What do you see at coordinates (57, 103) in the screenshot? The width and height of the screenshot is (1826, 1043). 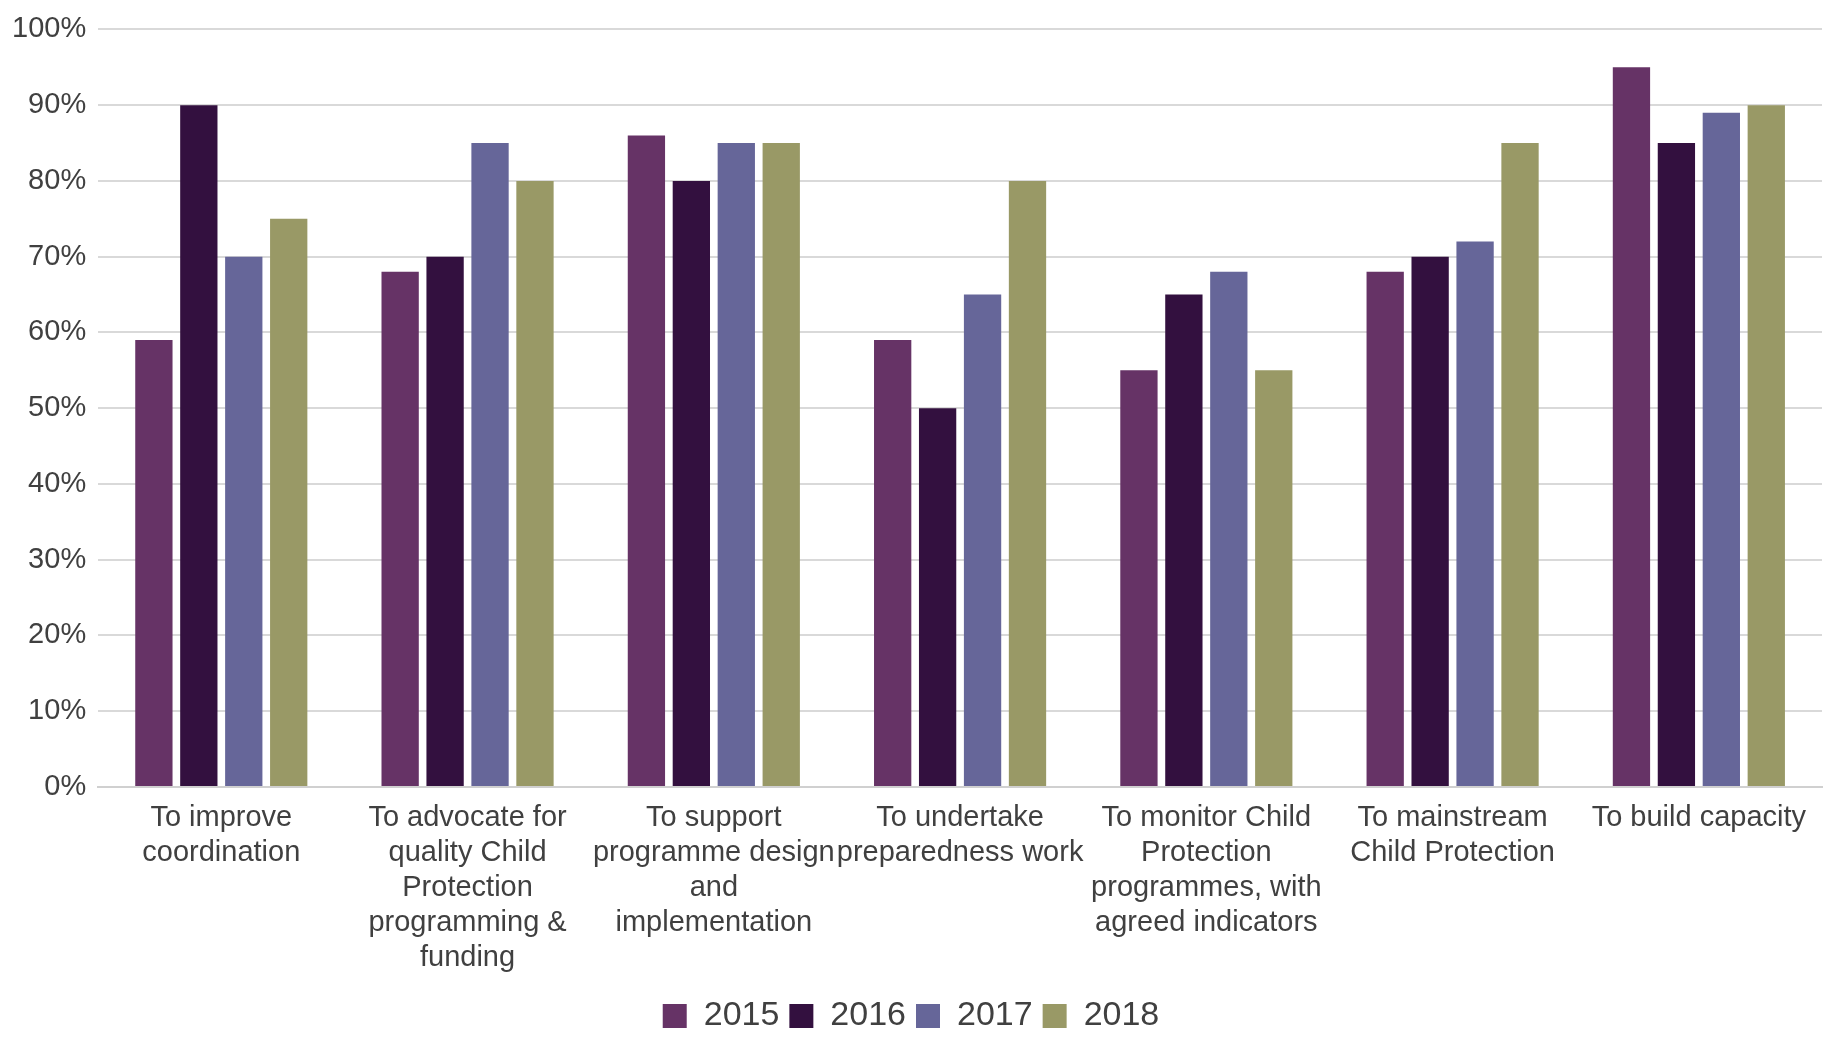 I see `y-tick-label: 90%` at bounding box center [57, 103].